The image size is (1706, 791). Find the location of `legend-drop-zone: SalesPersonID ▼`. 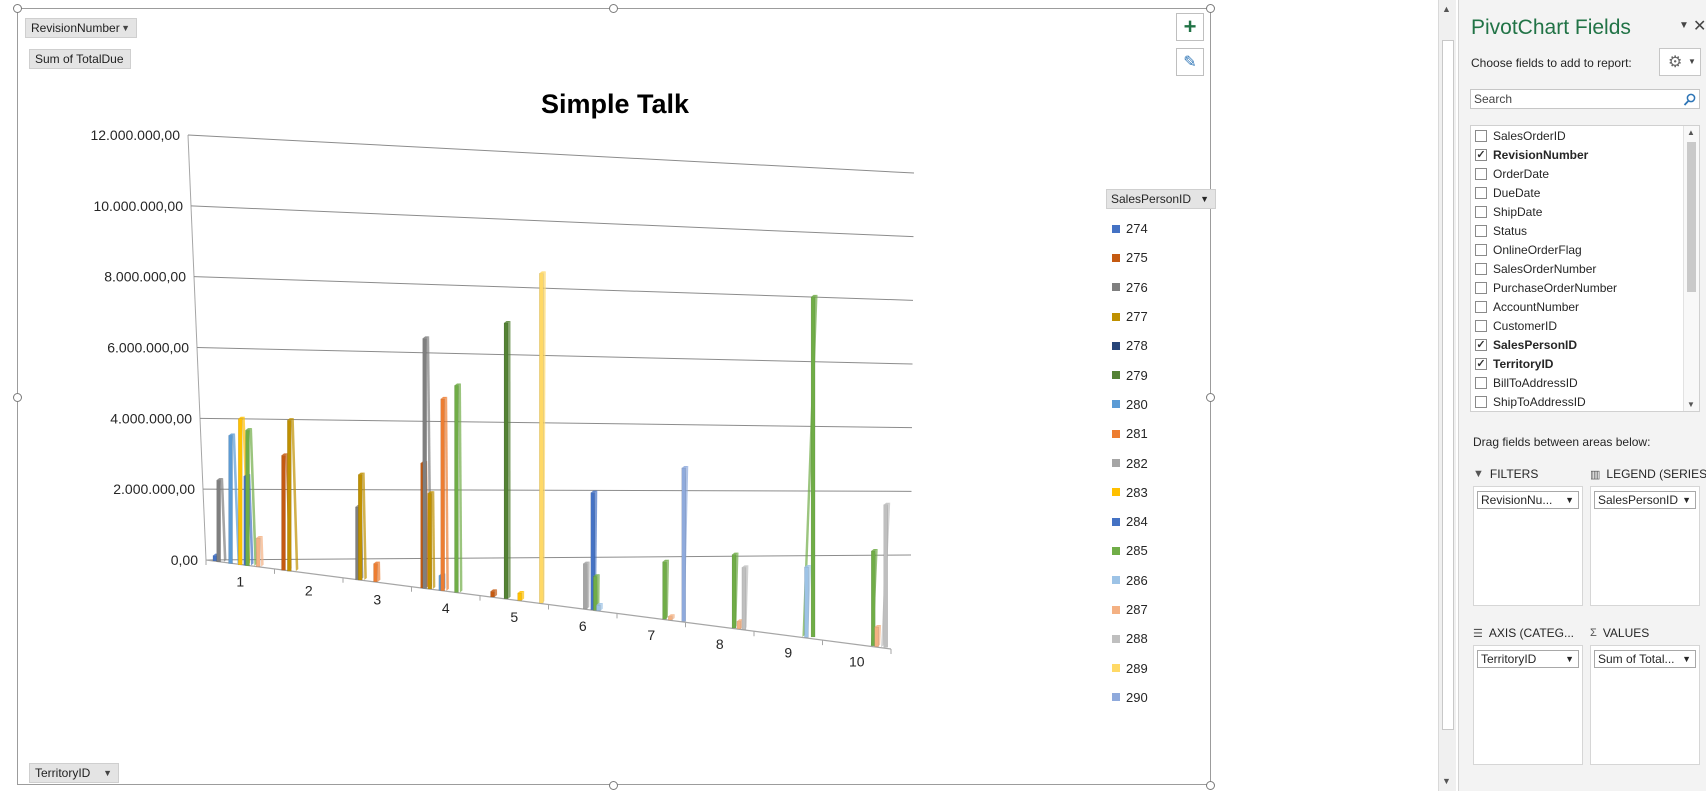

legend-drop-zone: SalesPersonID ▼ is located at coordinates (1645, 546).